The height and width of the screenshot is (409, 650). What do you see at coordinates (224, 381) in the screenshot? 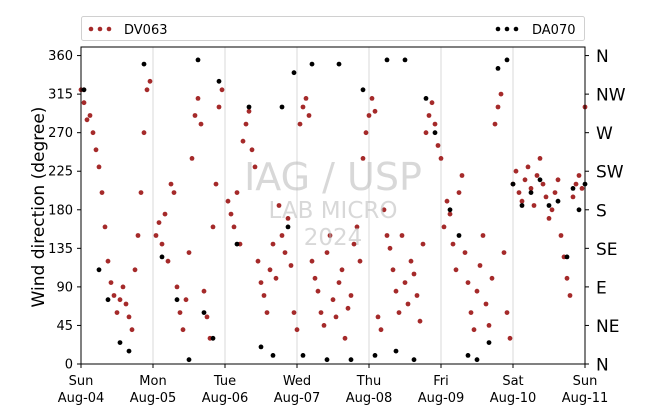
I see `x-tick-day: Tue` at bounding box center [224, 381].